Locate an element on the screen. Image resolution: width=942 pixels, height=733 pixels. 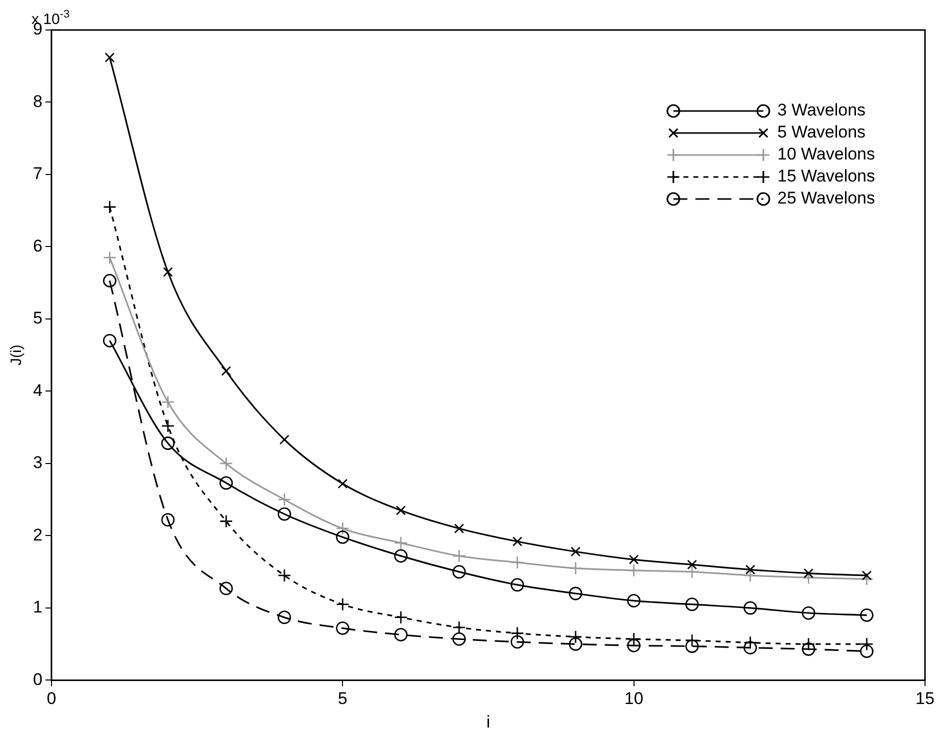
x-tick-label: 0 is located at coordinates (51, 698).